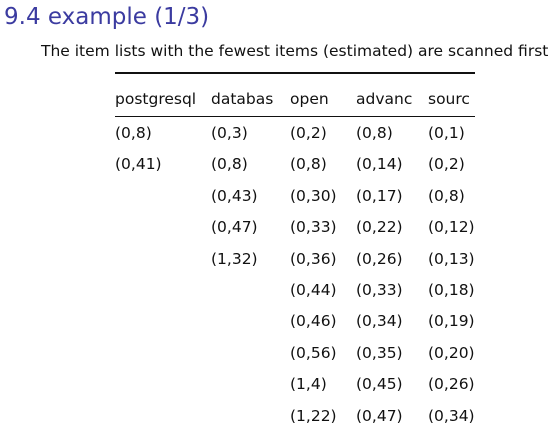 This screenshot has width=548, height=430. Describe the element at coordinates (379, 195) in the screenshot. I see `table-cell: (0,17)` at that location.